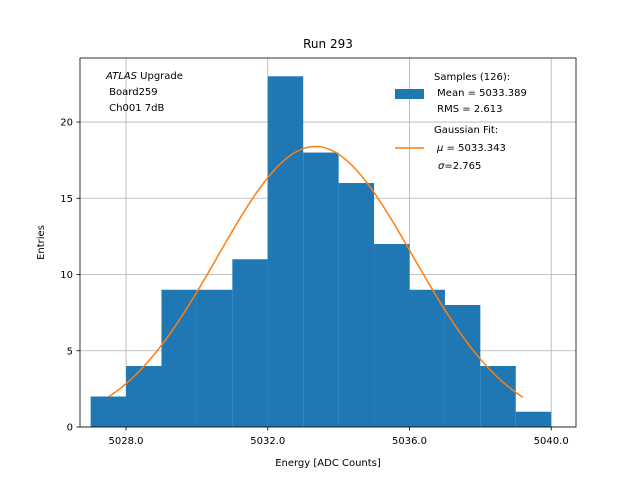 This screenshot has width=640, height=480. Describe the element at coordinates (121, 76) in the screenshot. I see `annotation-atlas: ATLAS` at that location.